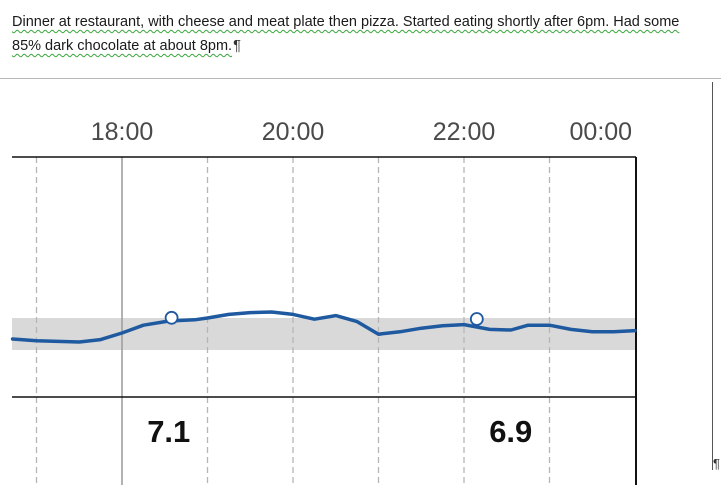 The height and width of the screenshot is (485, 721). Describe the element at coordinates (339, 431) in the screenshot. I see `average-value-labels: 7.1 6.9` at that location.